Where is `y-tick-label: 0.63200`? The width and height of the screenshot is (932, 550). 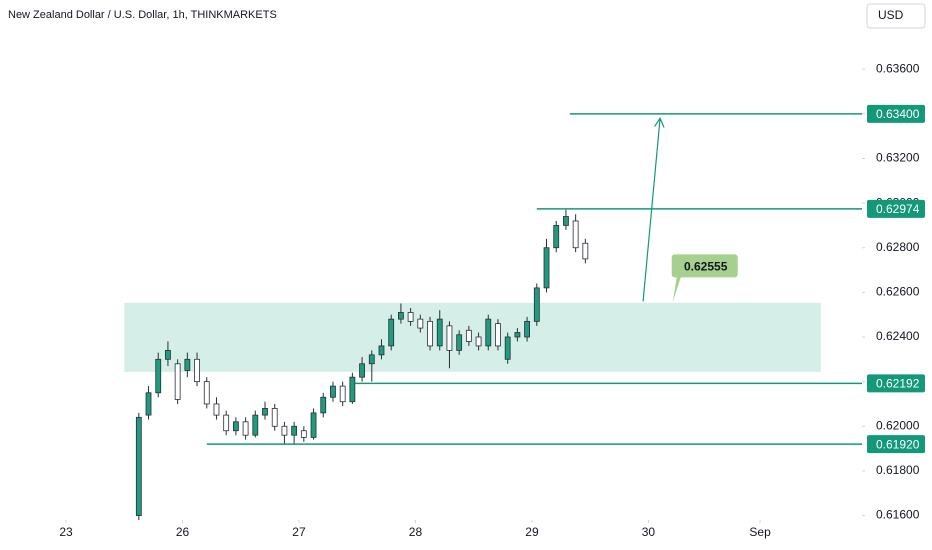
y-tick-label: 0.63200 is located at coordinates (898, 158).